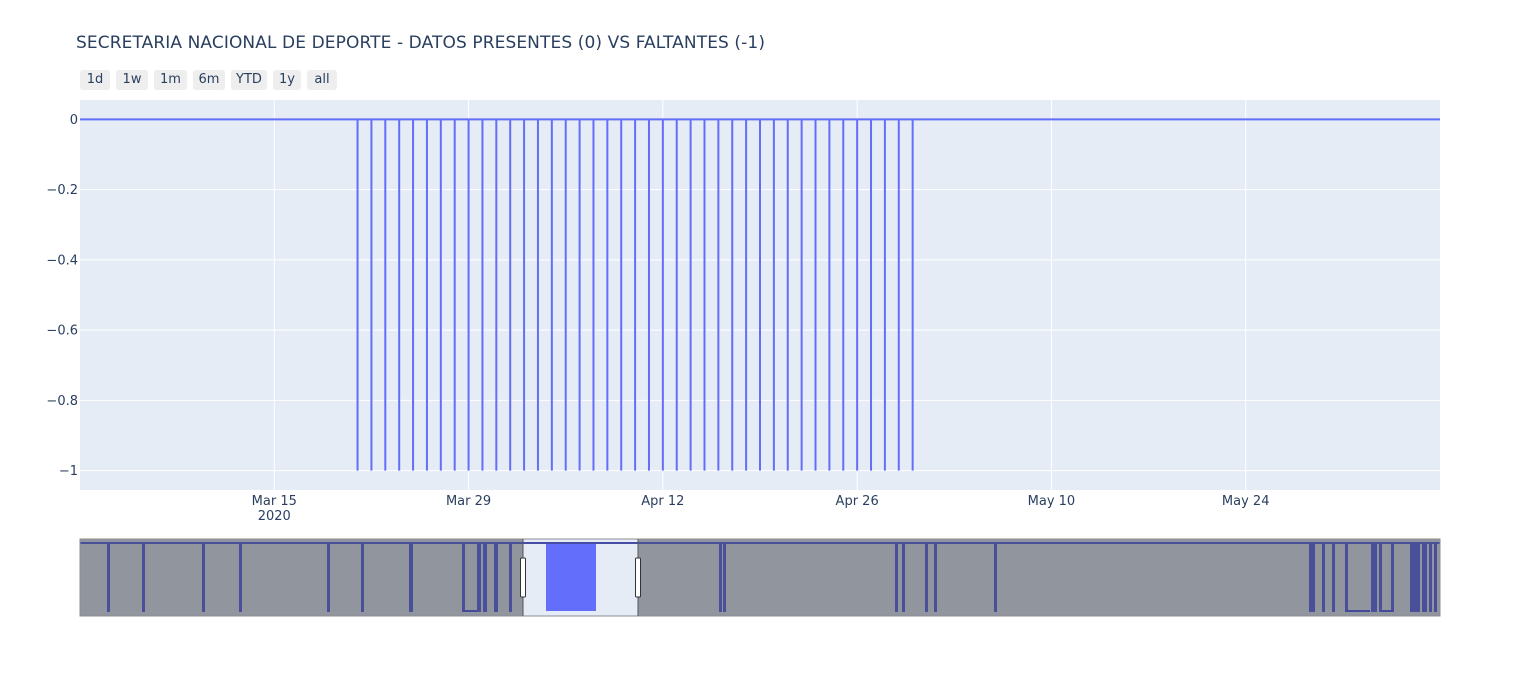 The height and width of the screenshot is (695, 1520). I want to click on slider-mask-left, so click(301, 577).